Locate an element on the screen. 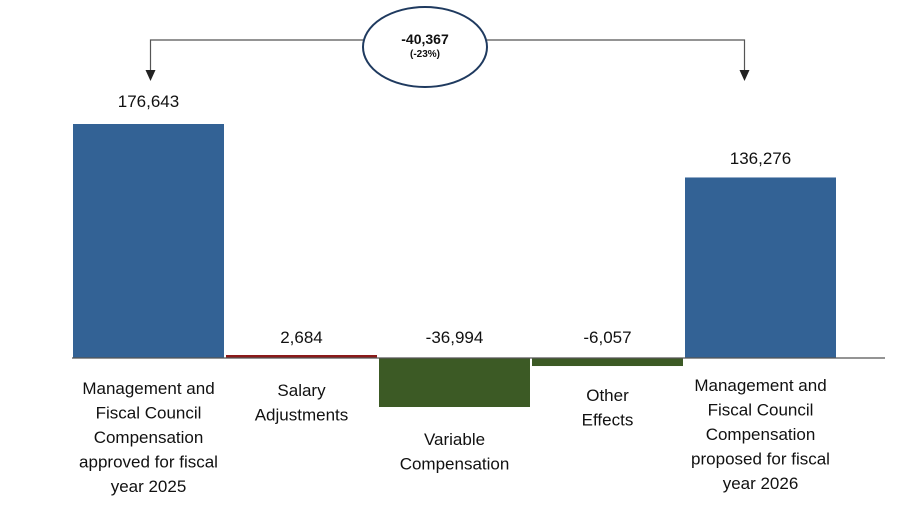  bracket-left-line is located at coordinates (256, 55).